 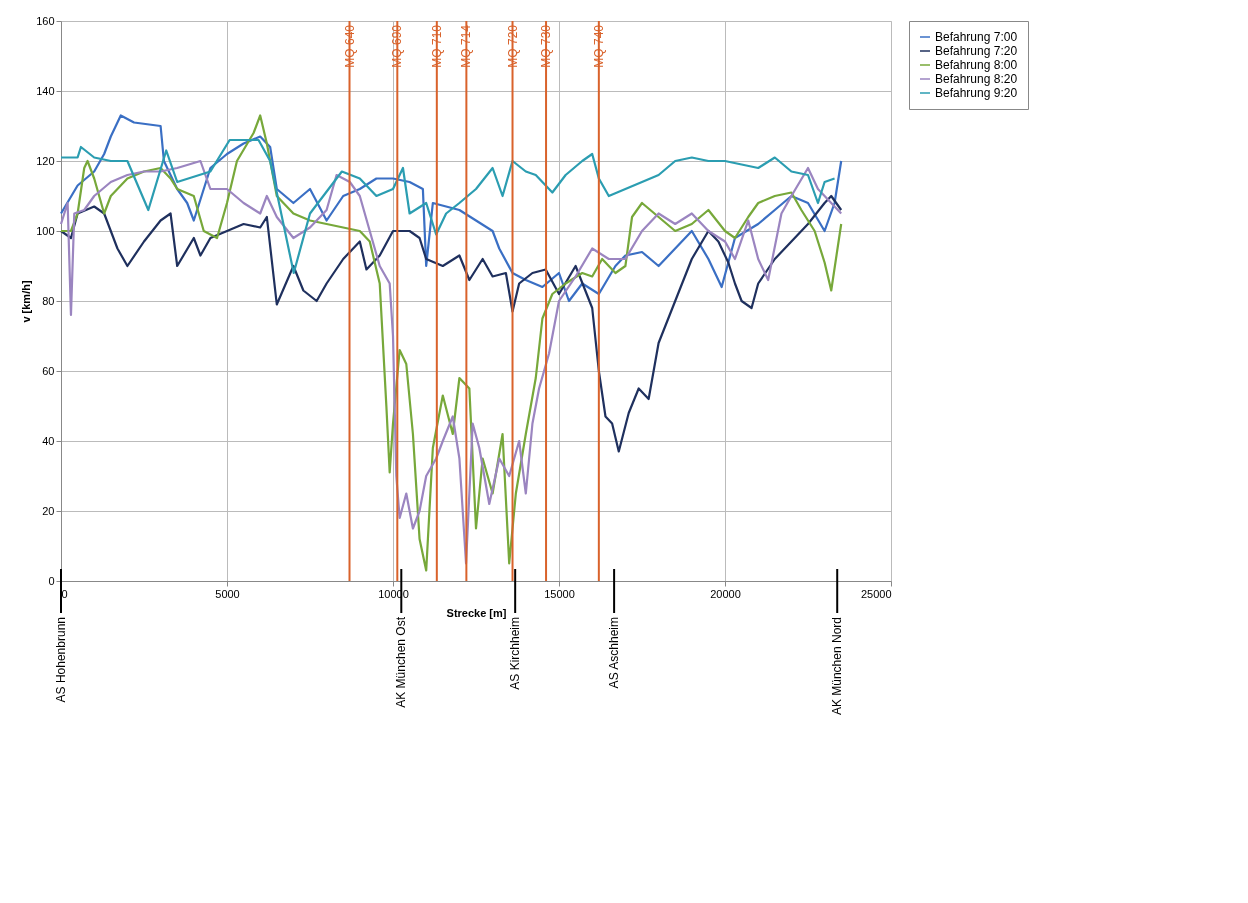 What do you see at coordinates (48, 370) in the screenshot?
I see `y-tick-label: 60` at bounding box center [48, 370].